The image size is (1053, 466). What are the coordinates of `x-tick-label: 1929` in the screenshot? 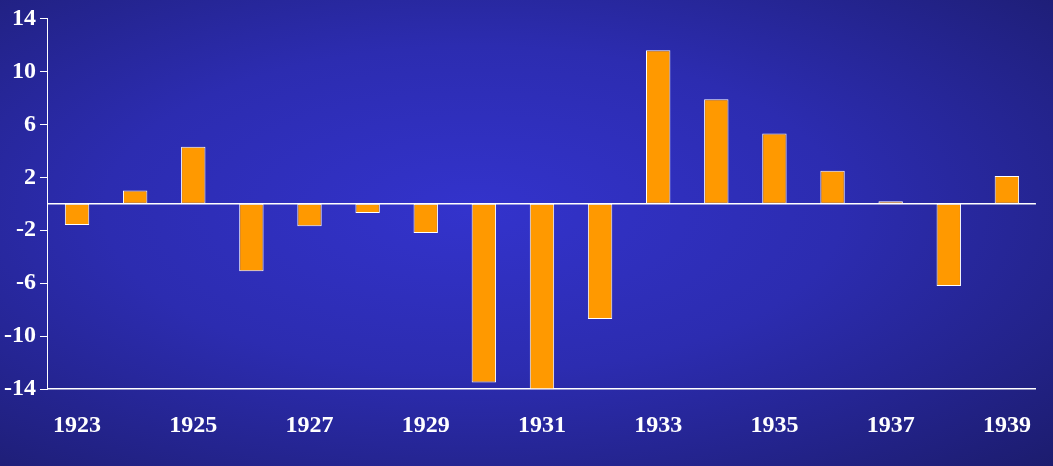 It's located at (425, 423).